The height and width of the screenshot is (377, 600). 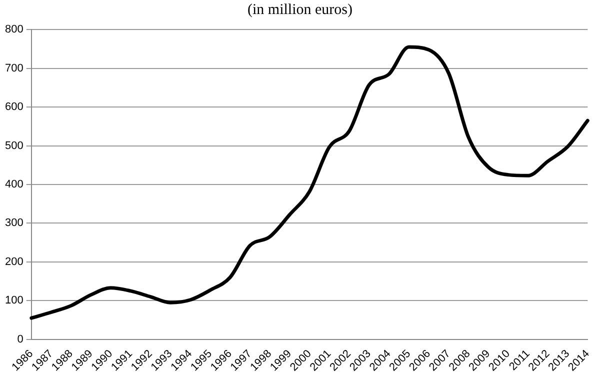 What do you see at coordinates (14, 184) in the screenshot?
I see `y-tick-label: 400` at bounding box center [14, 184].